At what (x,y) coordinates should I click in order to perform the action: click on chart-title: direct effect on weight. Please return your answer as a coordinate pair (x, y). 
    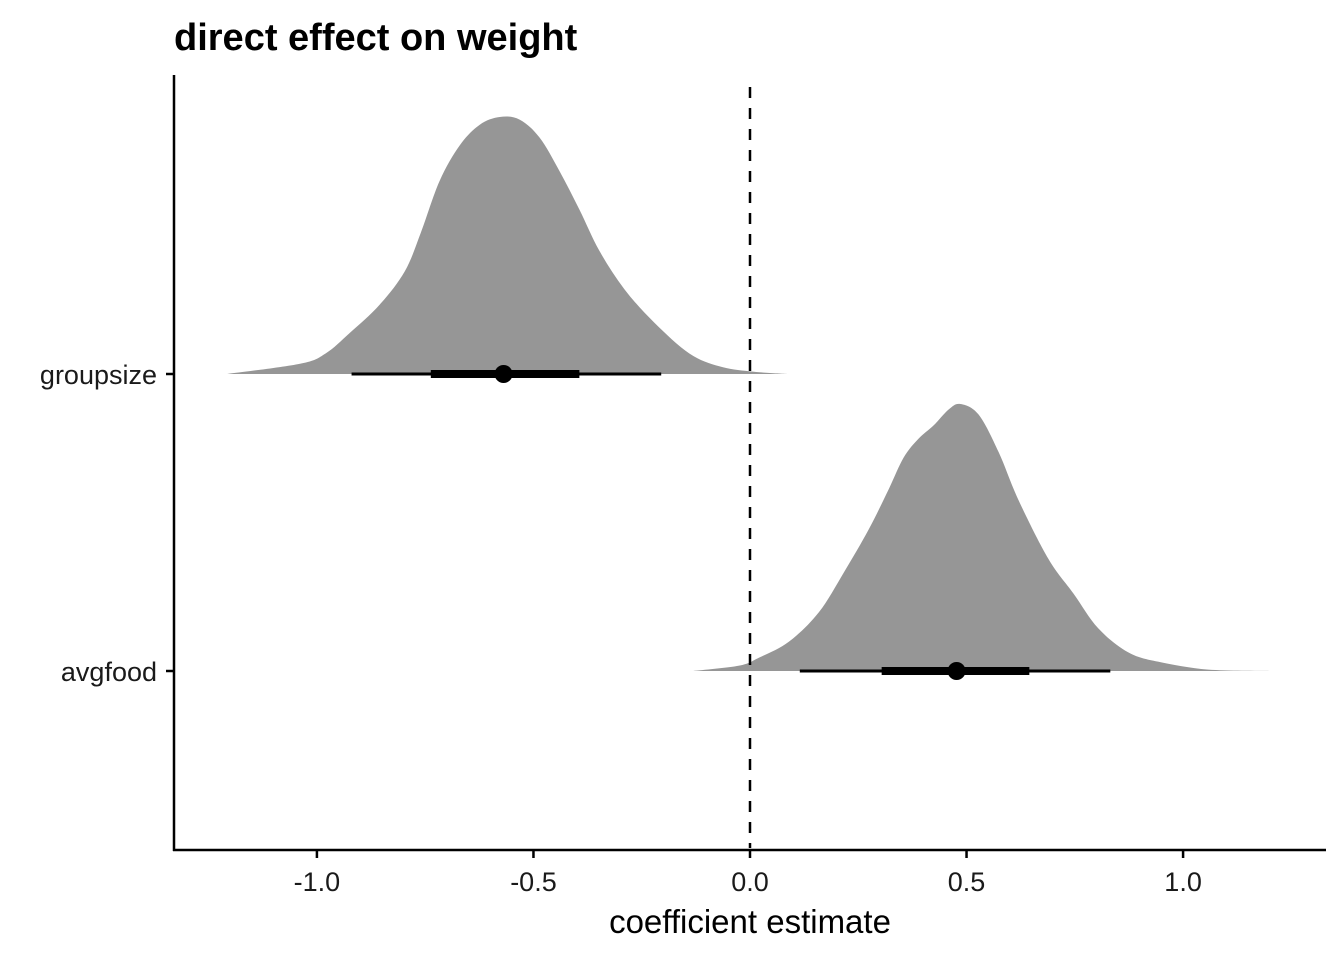
    Looking at the image, I should click on (376, 38).